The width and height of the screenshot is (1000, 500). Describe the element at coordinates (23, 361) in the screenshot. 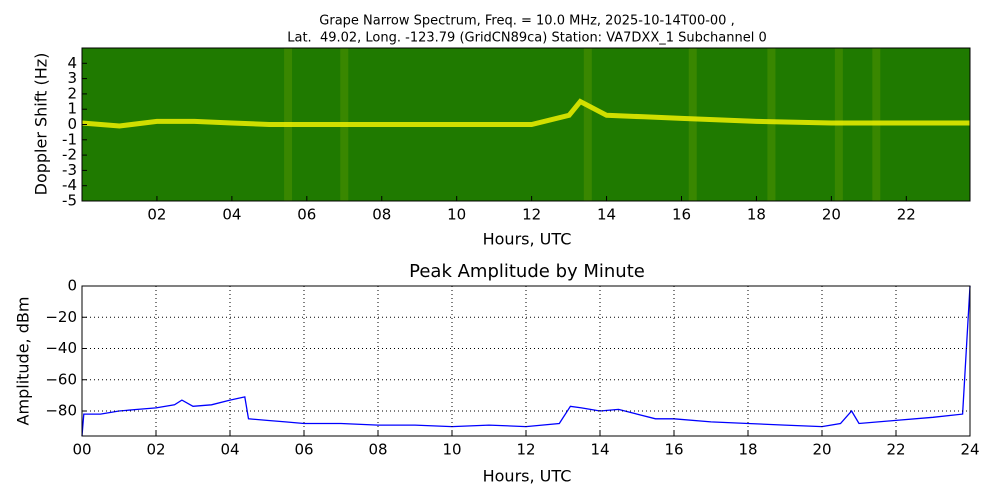

I see `y-axis-label: Amplitude, dBm` at that location.